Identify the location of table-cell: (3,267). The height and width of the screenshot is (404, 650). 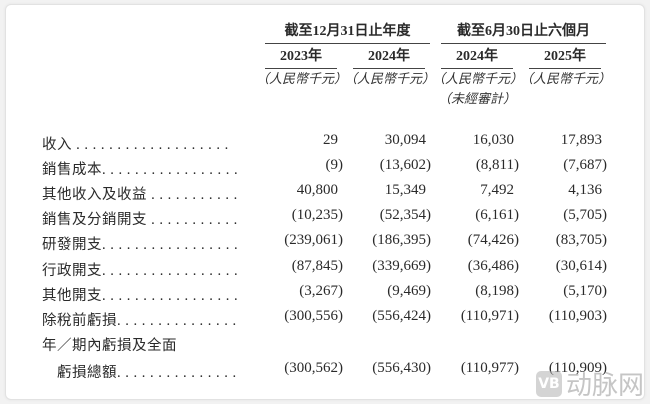
(321, 291).